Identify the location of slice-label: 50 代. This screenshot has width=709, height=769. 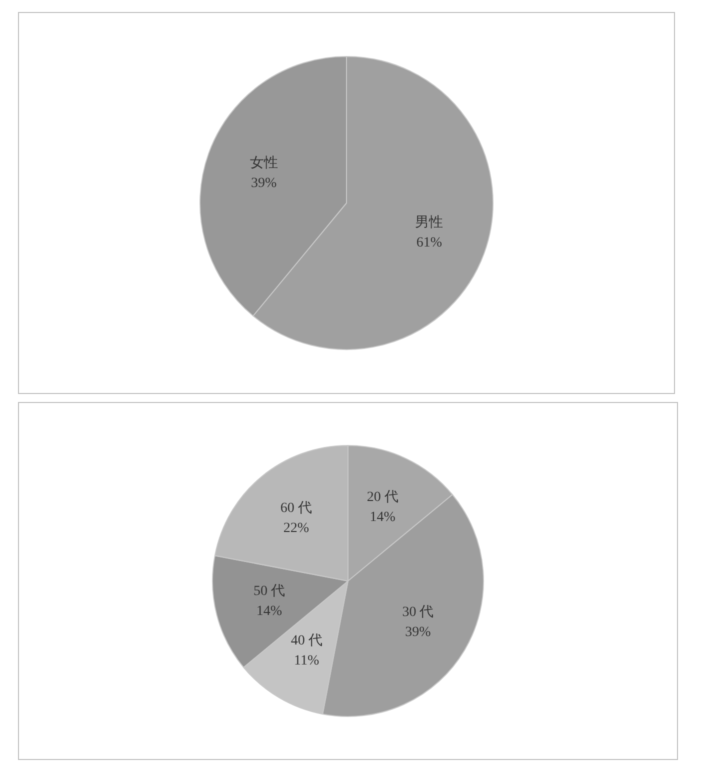
(270, 590).